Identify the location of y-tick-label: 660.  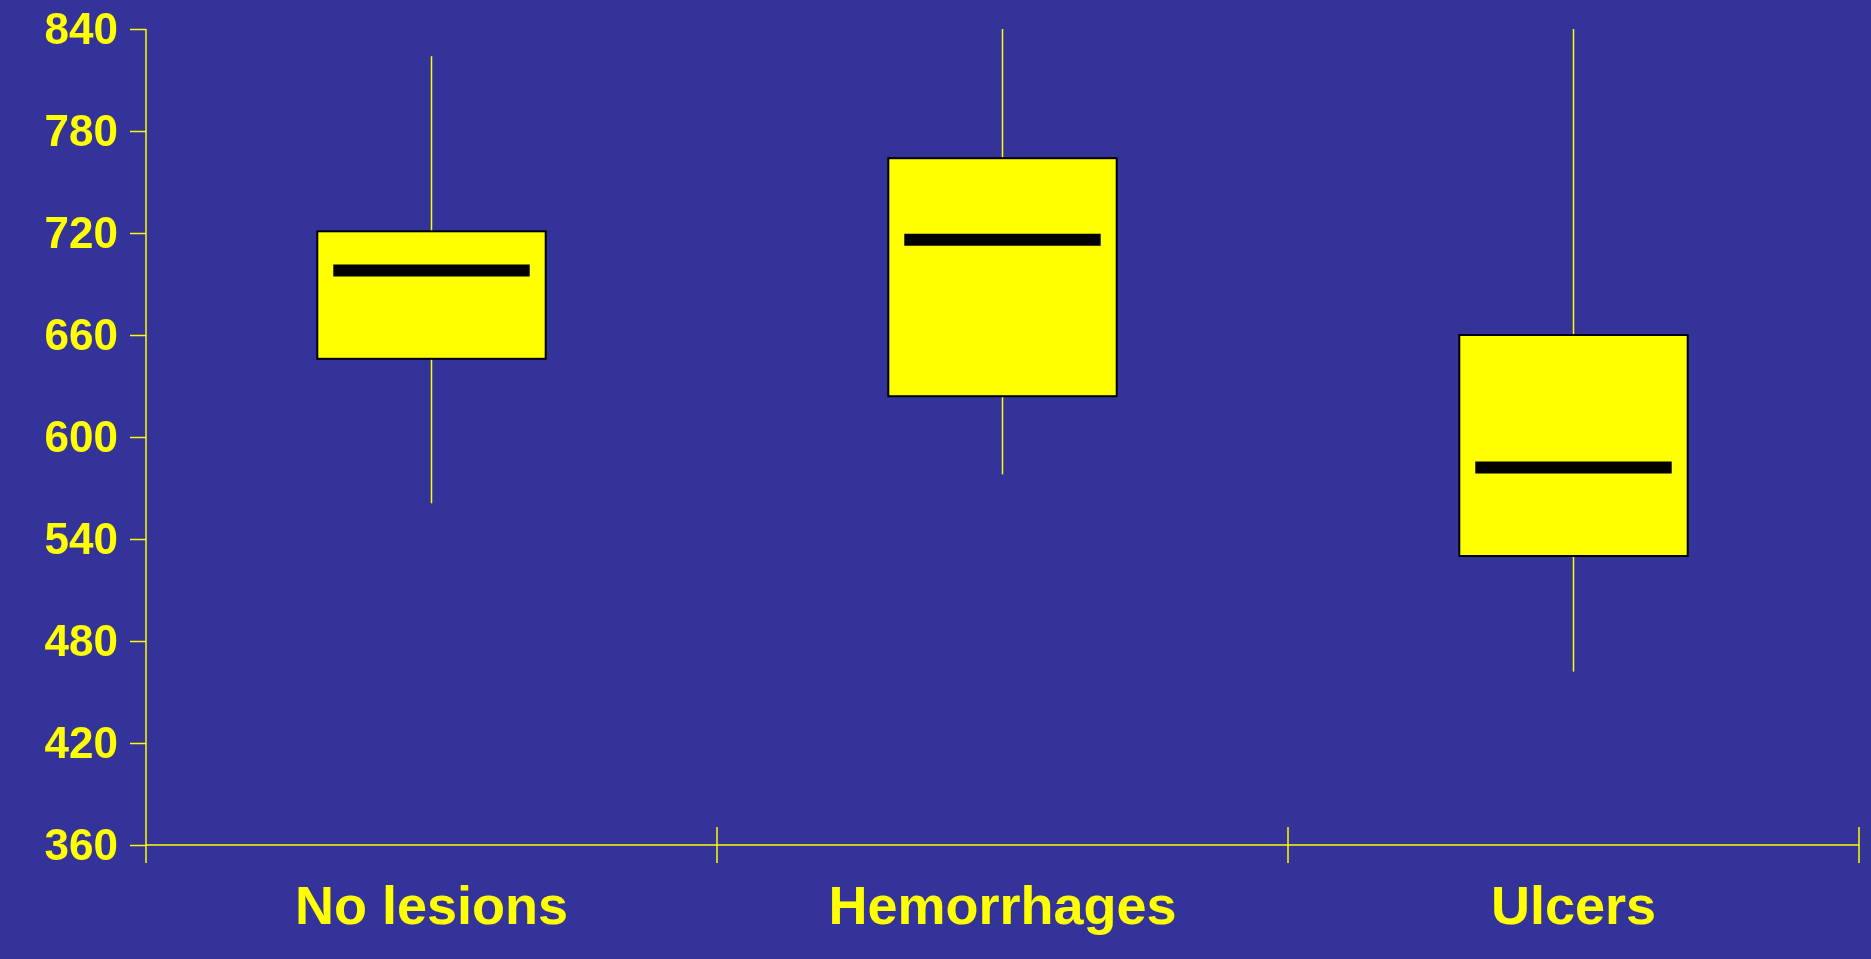
(81, 334).